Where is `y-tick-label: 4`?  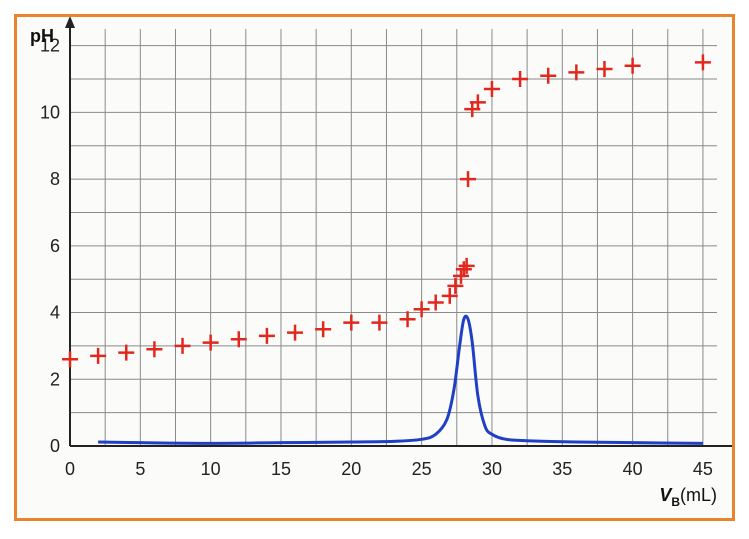 y-tick-label: 4 is located at coordinates (55, 313).